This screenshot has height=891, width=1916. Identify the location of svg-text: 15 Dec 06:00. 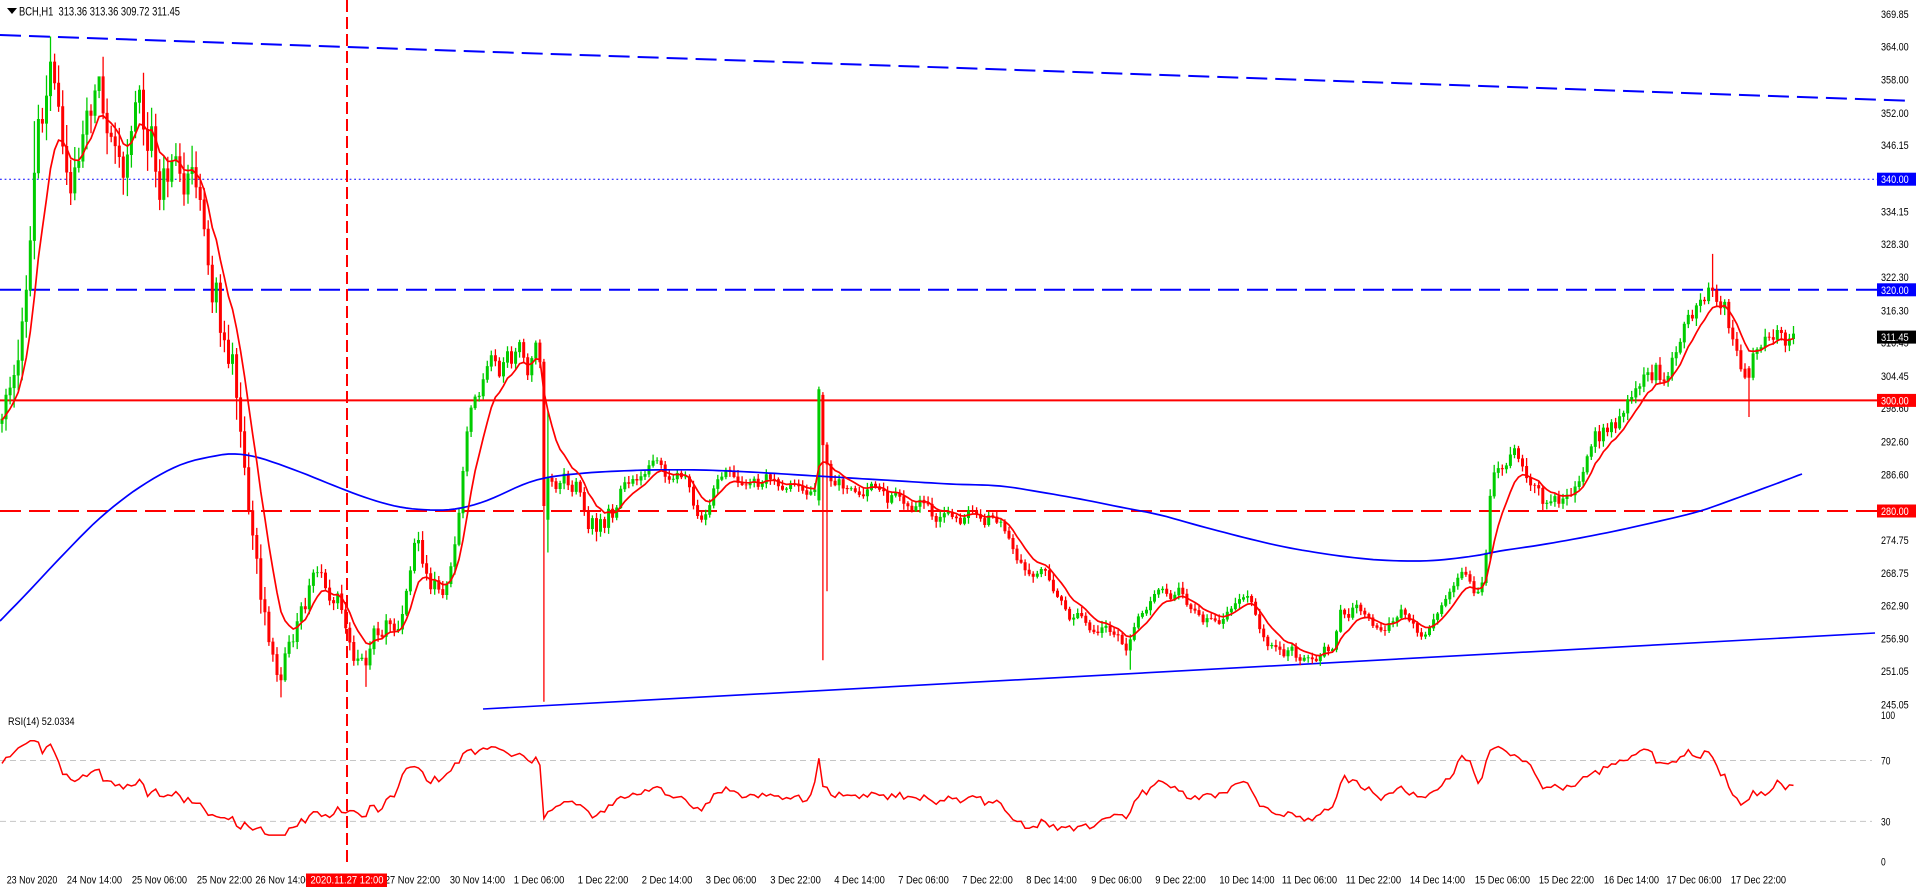
(1502, 881).